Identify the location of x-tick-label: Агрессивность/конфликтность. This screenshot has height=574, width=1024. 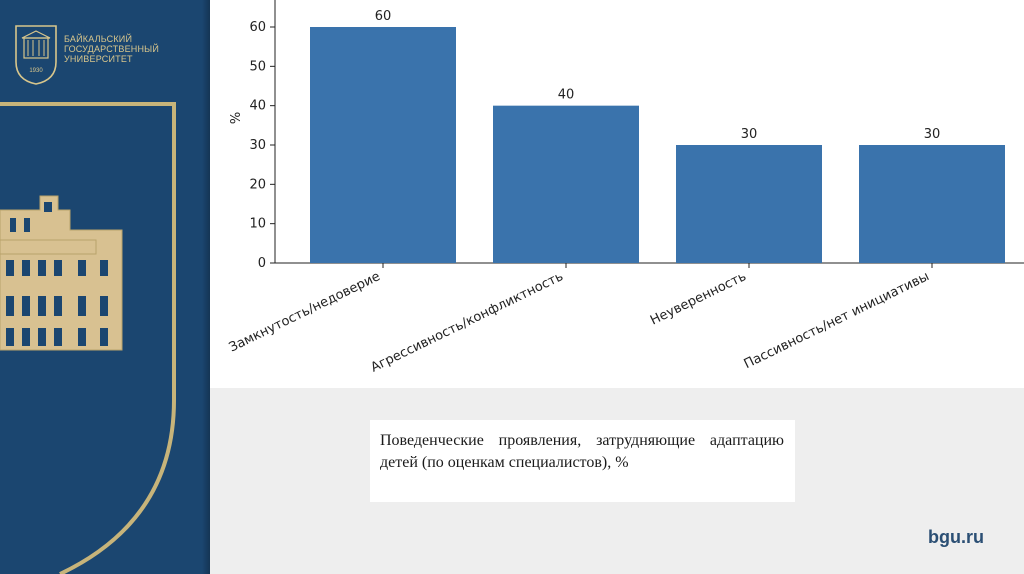
(467, 322).